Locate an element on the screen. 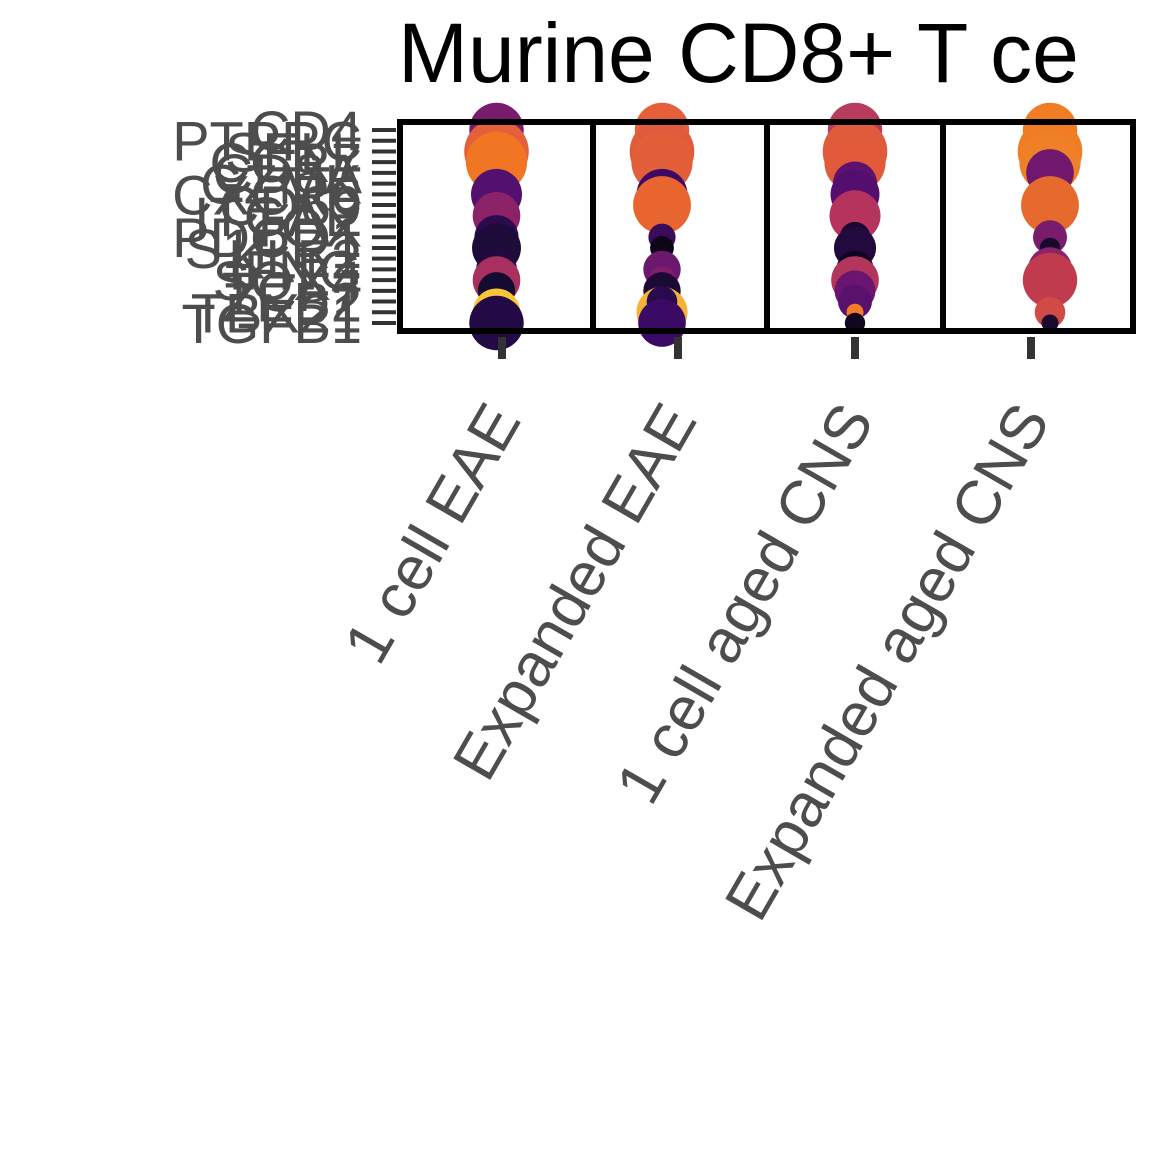 This screenshot has height=1152, width=1152. y-tick-label-sox4: SOX4 is located at coordinates (287, 280).